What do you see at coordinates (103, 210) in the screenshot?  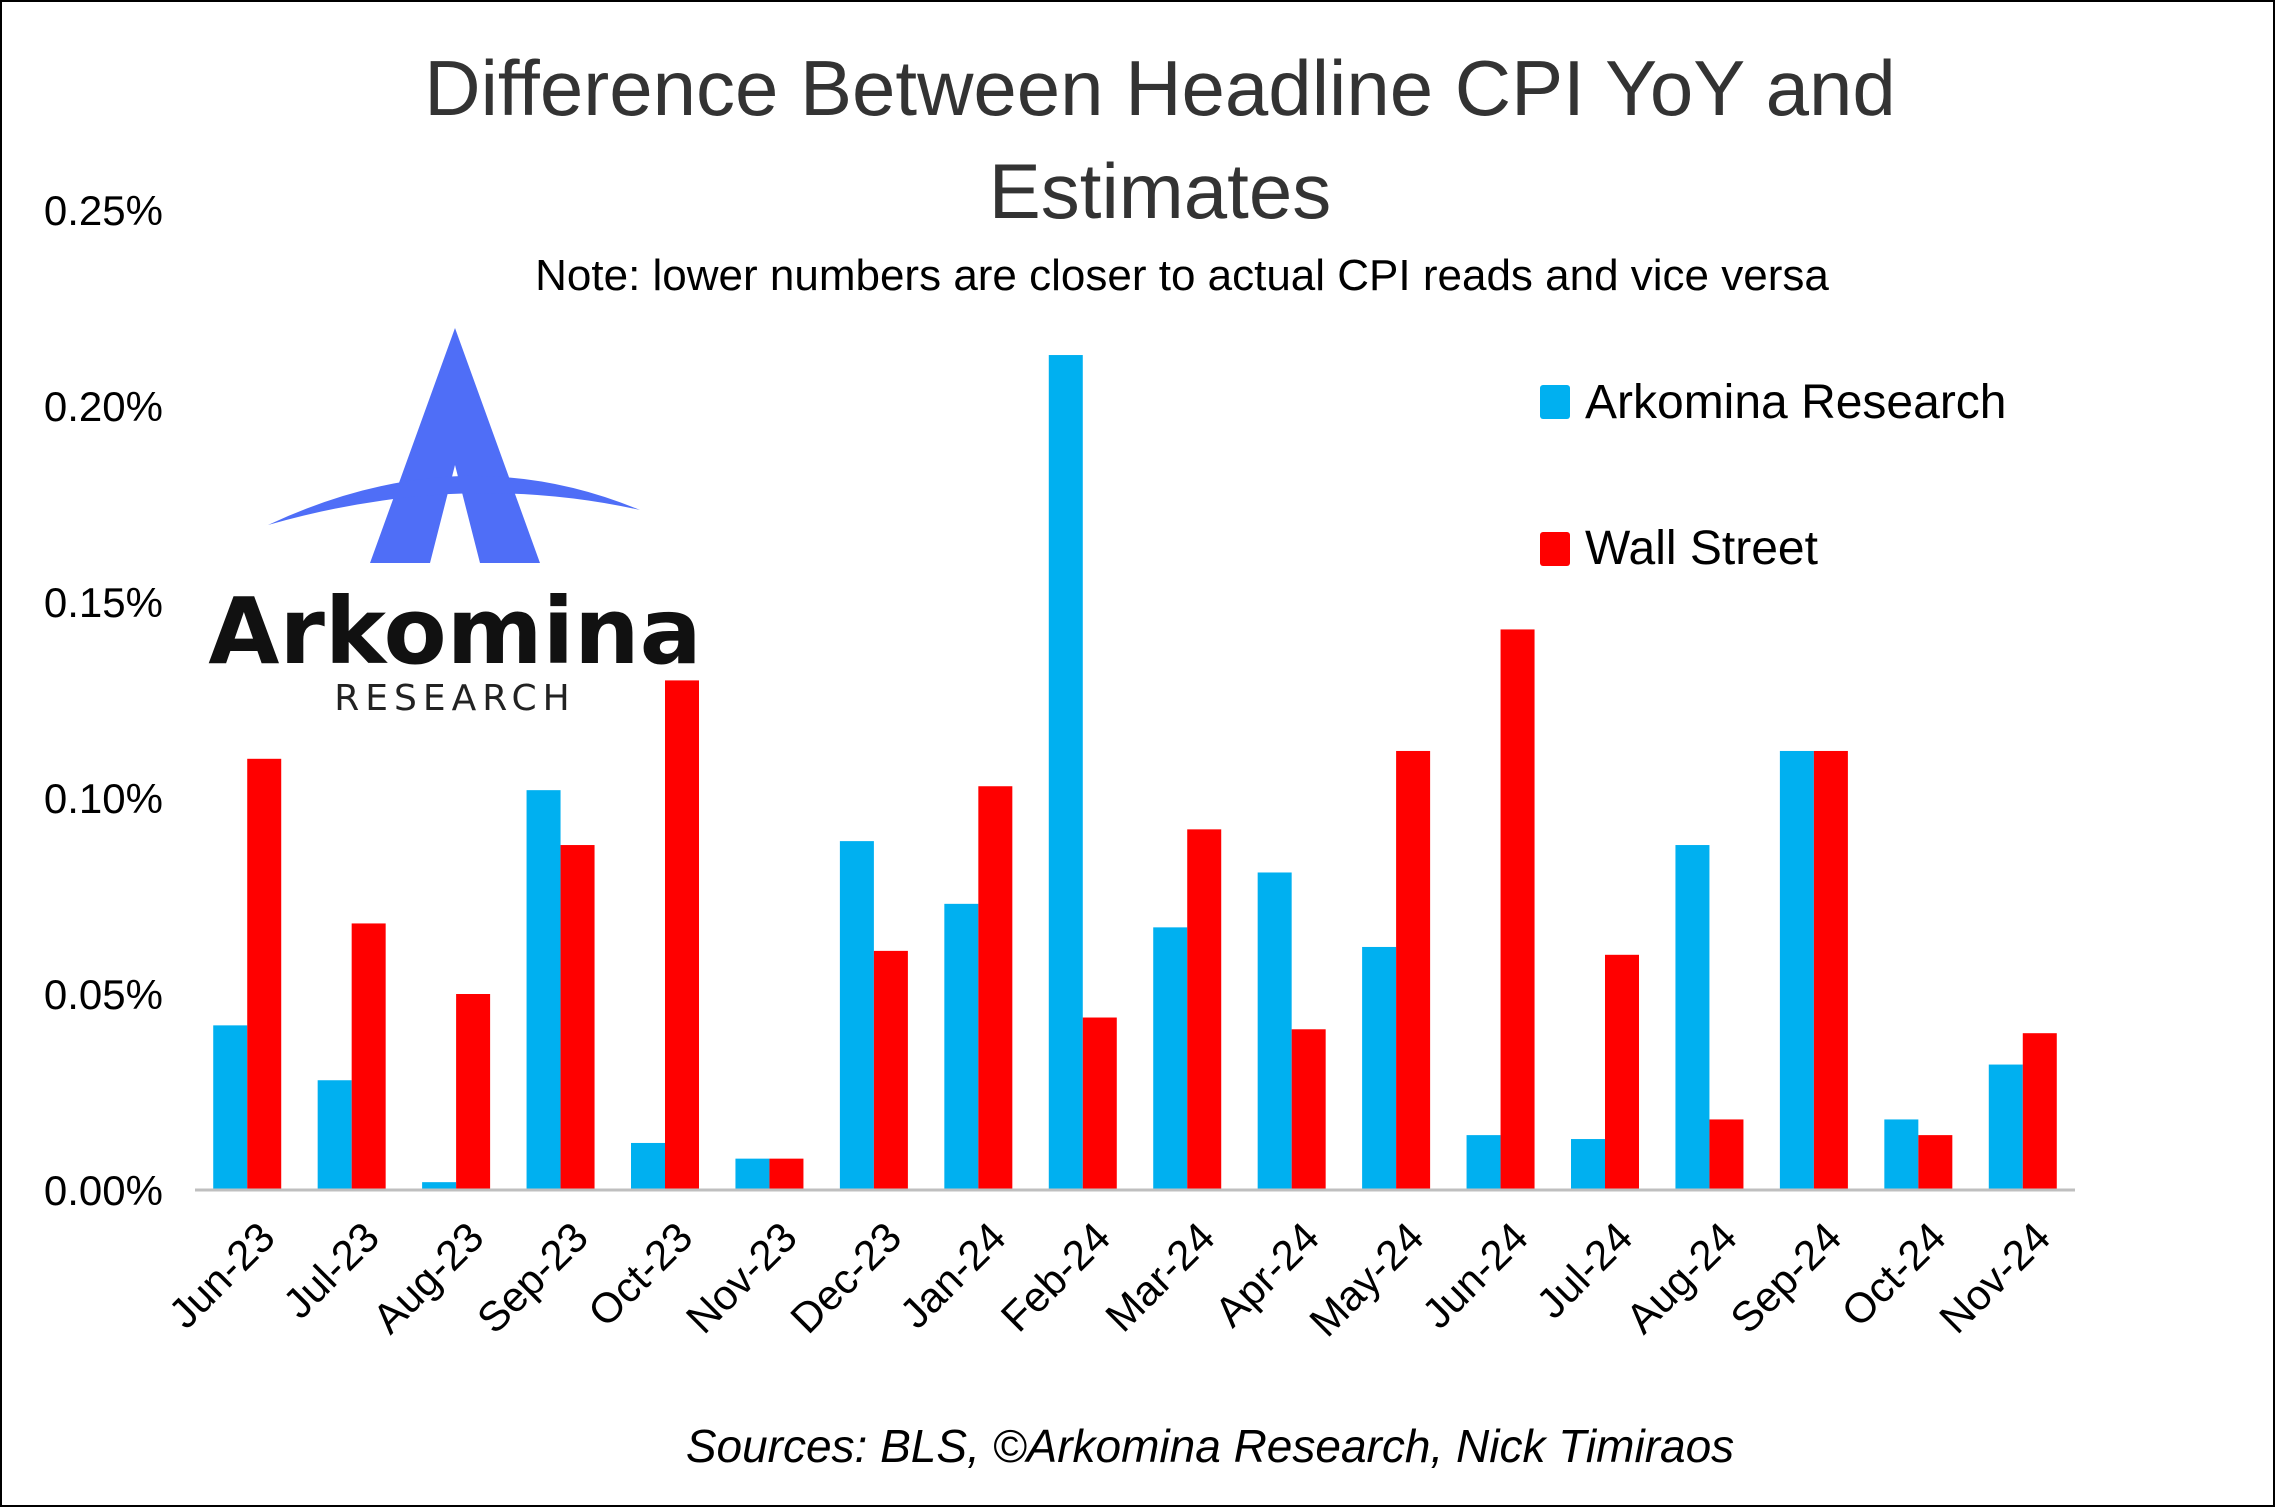 I see `y-tick-label: 0.25%` at bounding box center [103, 210].